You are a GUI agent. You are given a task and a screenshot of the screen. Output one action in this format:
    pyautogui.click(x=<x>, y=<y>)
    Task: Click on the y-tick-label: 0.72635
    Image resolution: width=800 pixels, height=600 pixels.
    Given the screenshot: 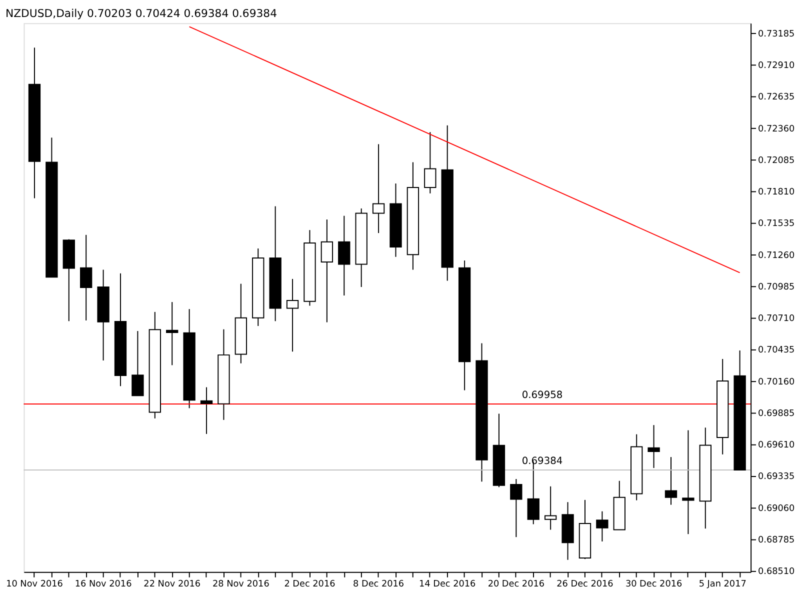 What is the action you would take?
    pyautogui.click(x=776, y=97)
    